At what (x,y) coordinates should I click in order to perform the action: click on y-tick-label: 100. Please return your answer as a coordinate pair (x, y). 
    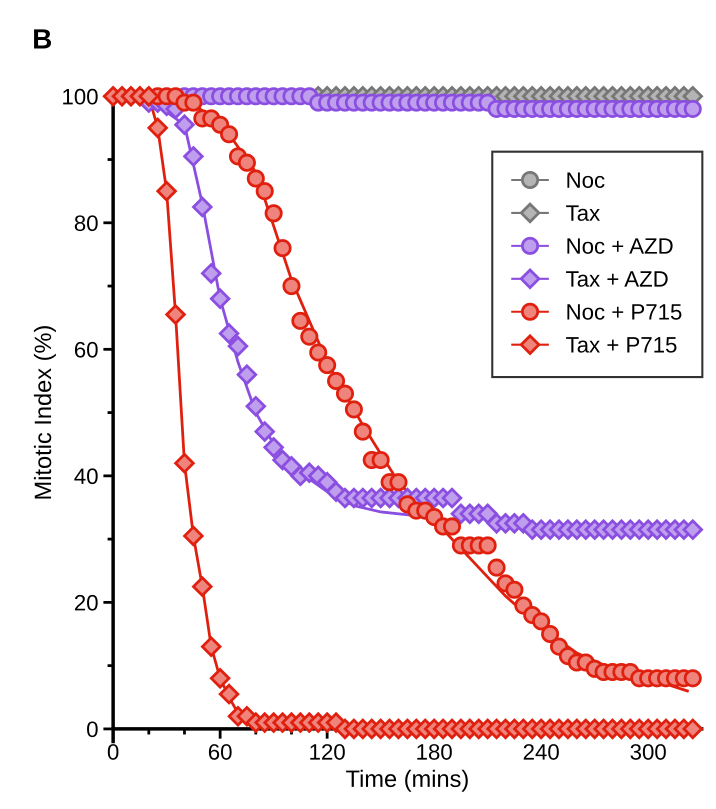
    Looking at the image, I should click on (80, 96).